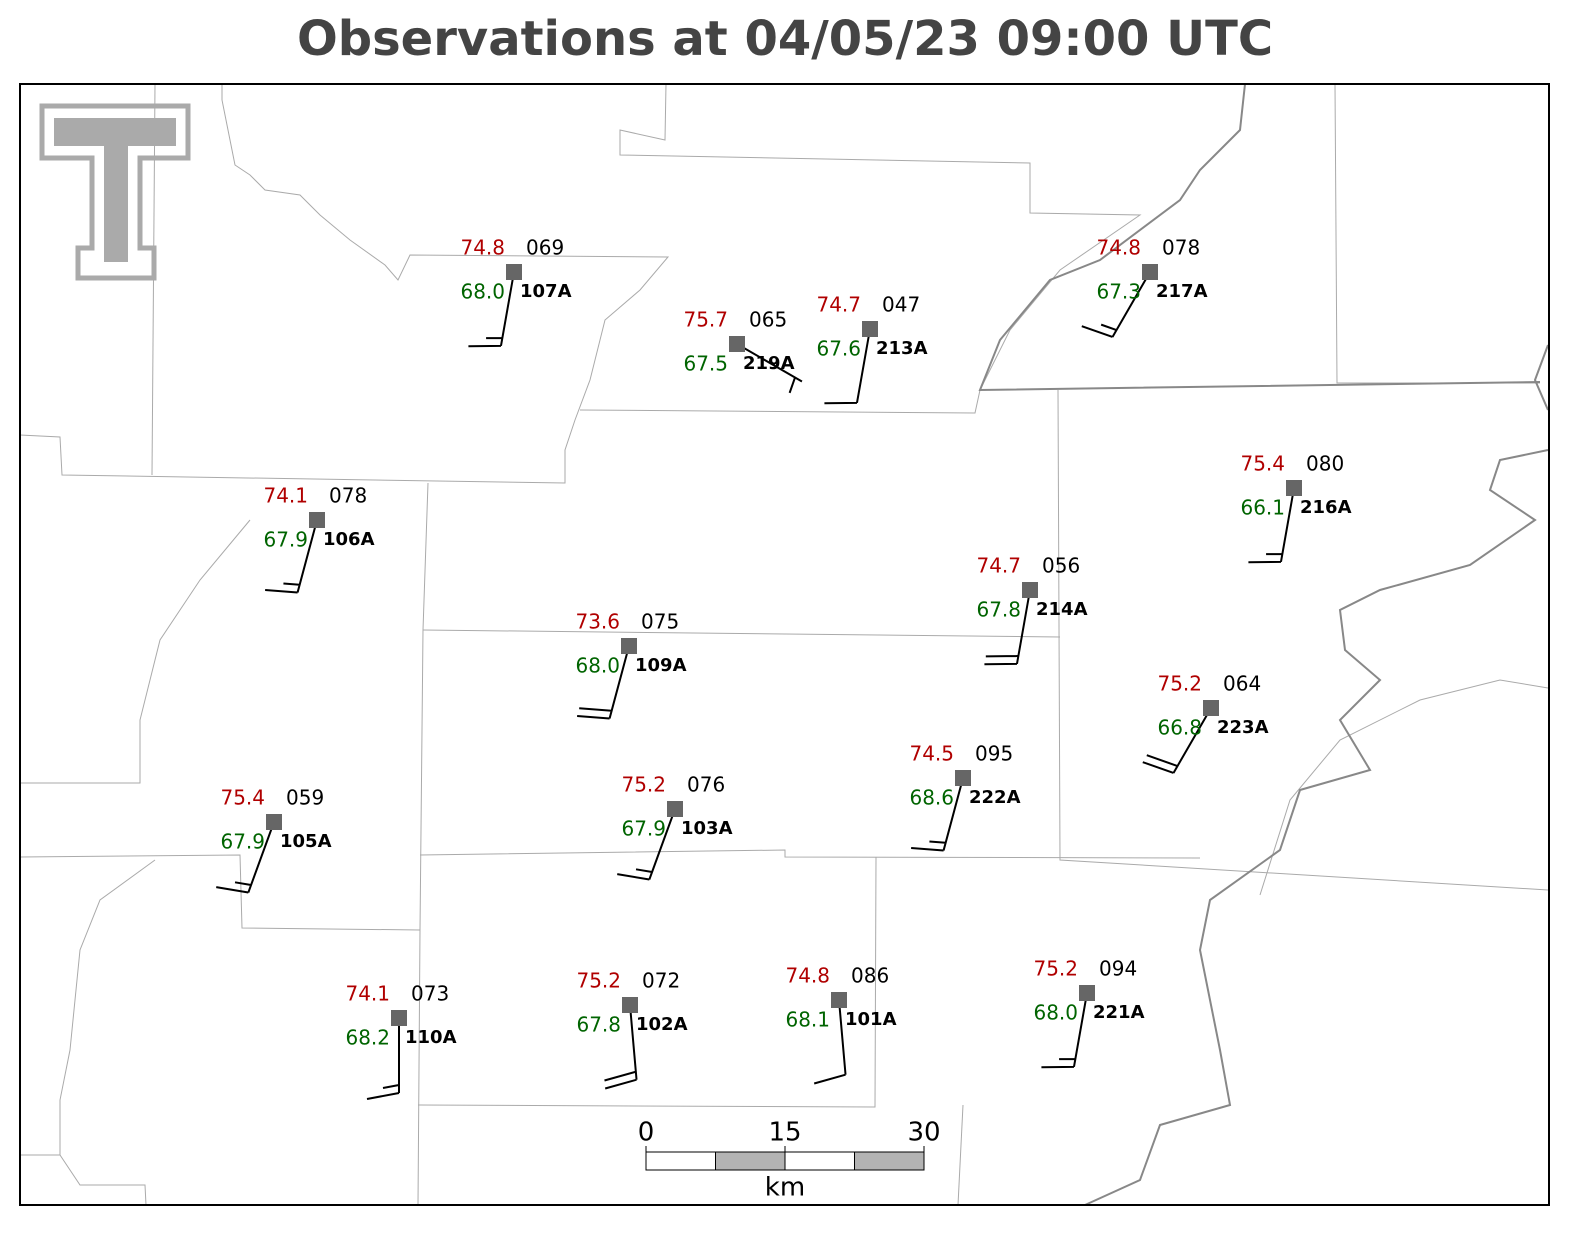 The width and height of the screenshot is (1589, 1241). I want to click on station-id: 217A, so click(1182, 291).